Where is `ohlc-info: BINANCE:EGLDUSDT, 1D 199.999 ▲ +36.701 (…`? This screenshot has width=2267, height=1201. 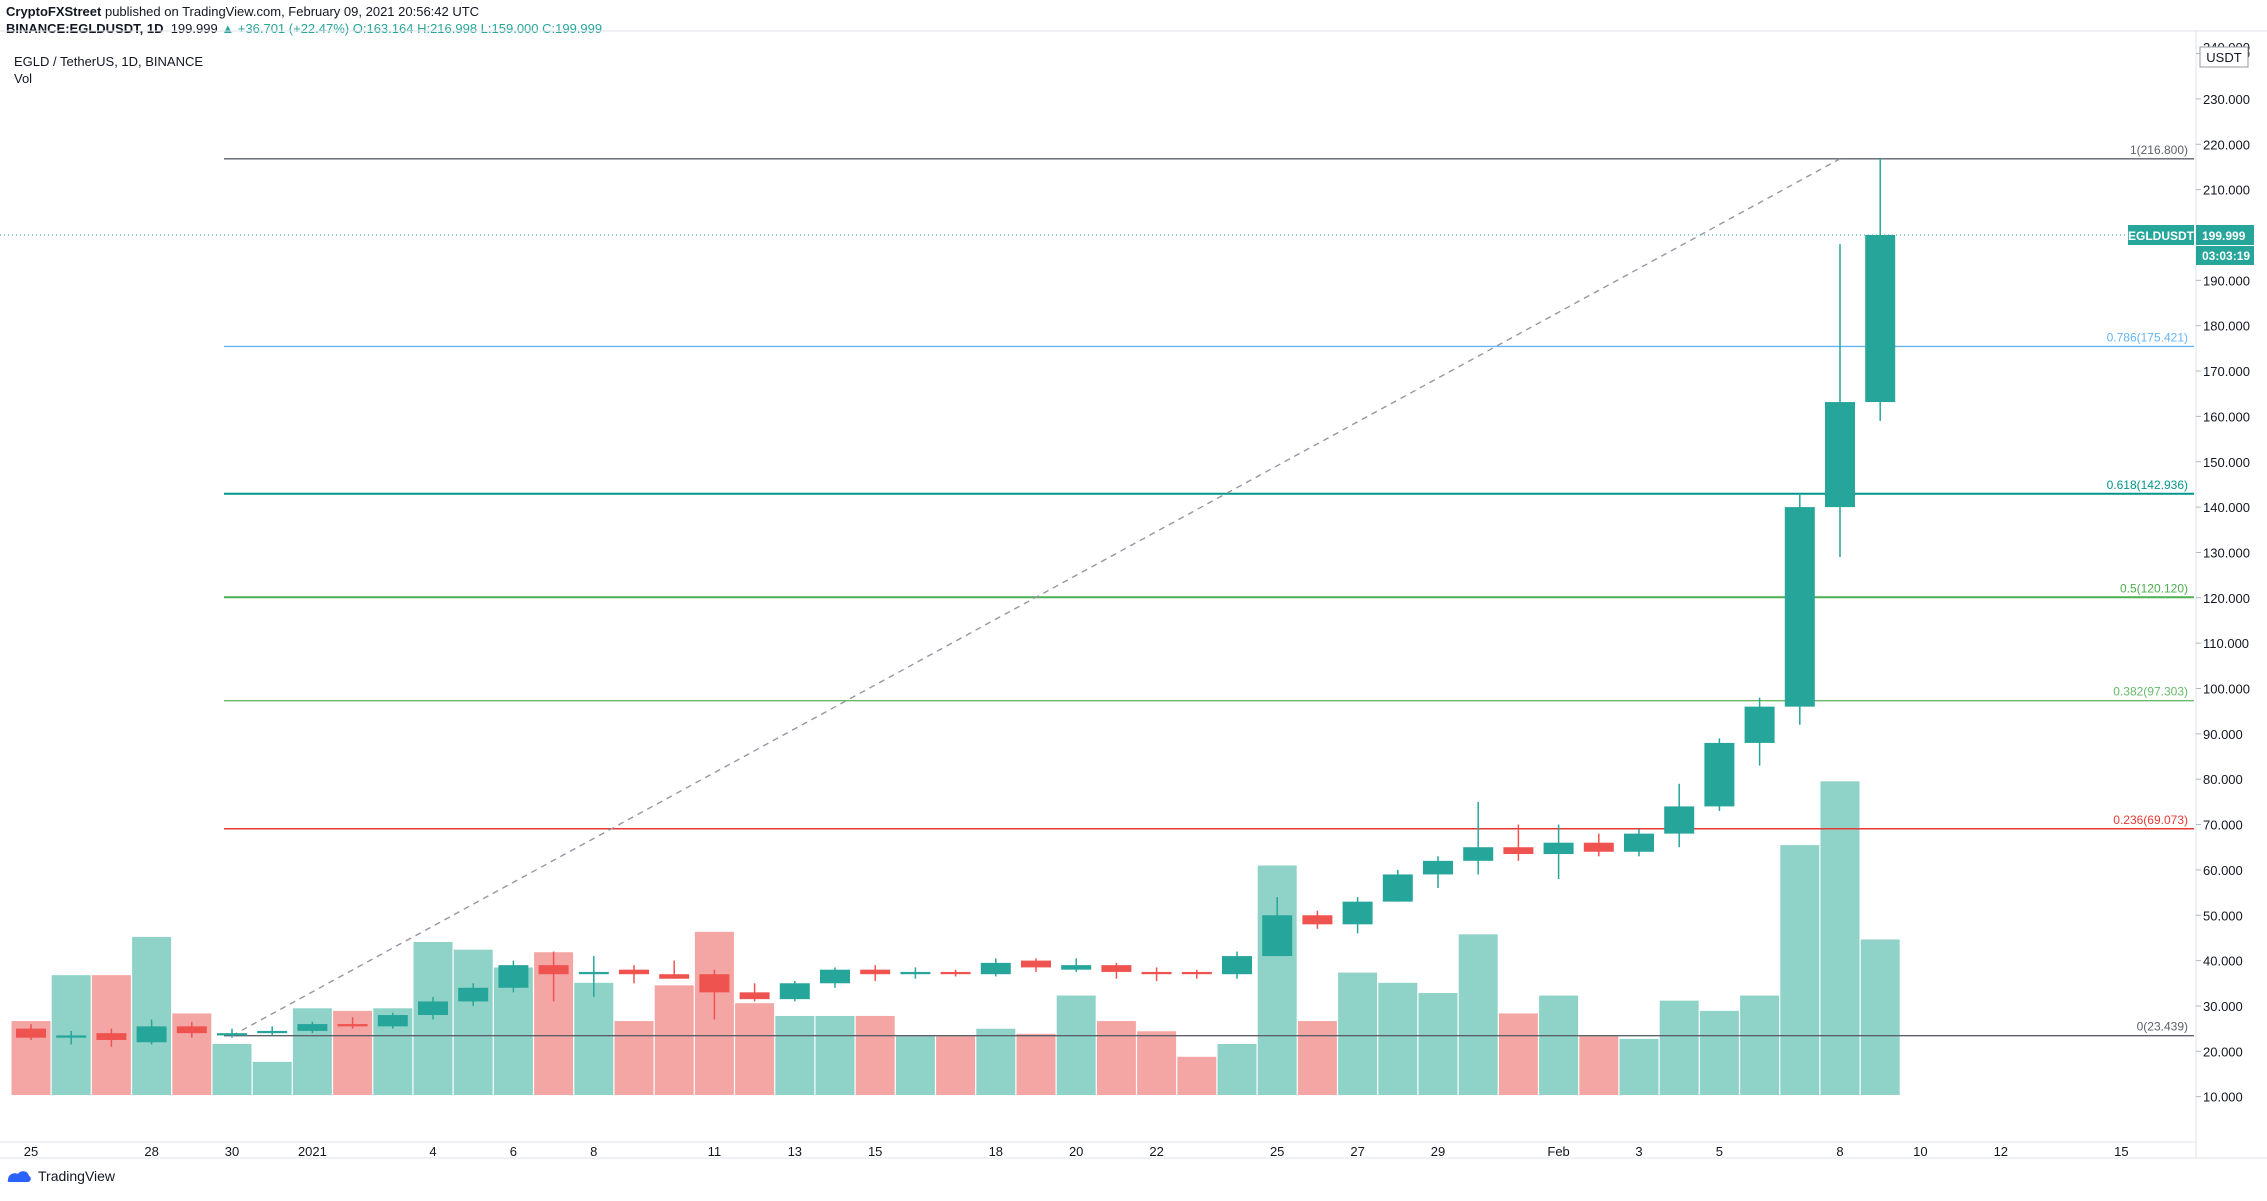 ohlc-info: BINANCE:EGLDUSDT, 1D 199.999 ▲ +36.701 (… is located at coordinates (304, 28).